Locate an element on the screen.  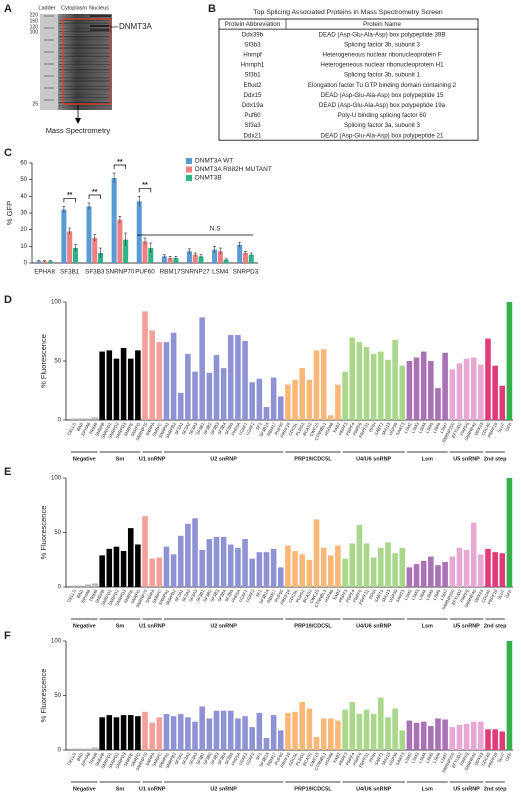
group-label: 2nd step is located at coordinates (495, 789).